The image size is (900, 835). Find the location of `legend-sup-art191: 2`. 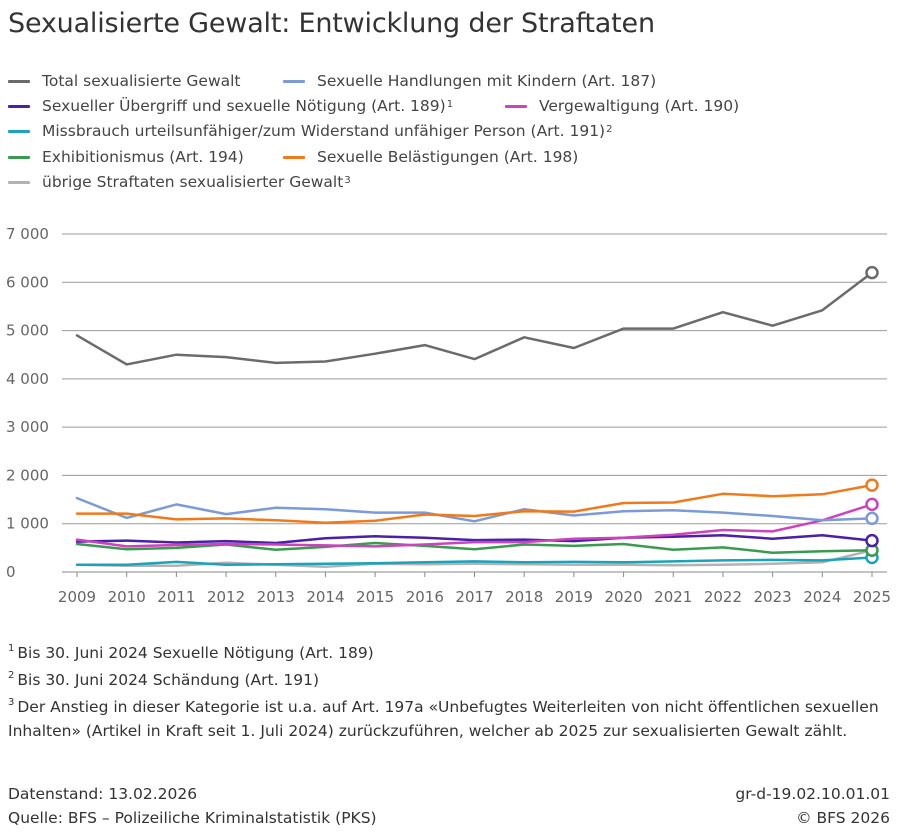

legend-sup-art191: 2 is located at coordinates (609, 129).